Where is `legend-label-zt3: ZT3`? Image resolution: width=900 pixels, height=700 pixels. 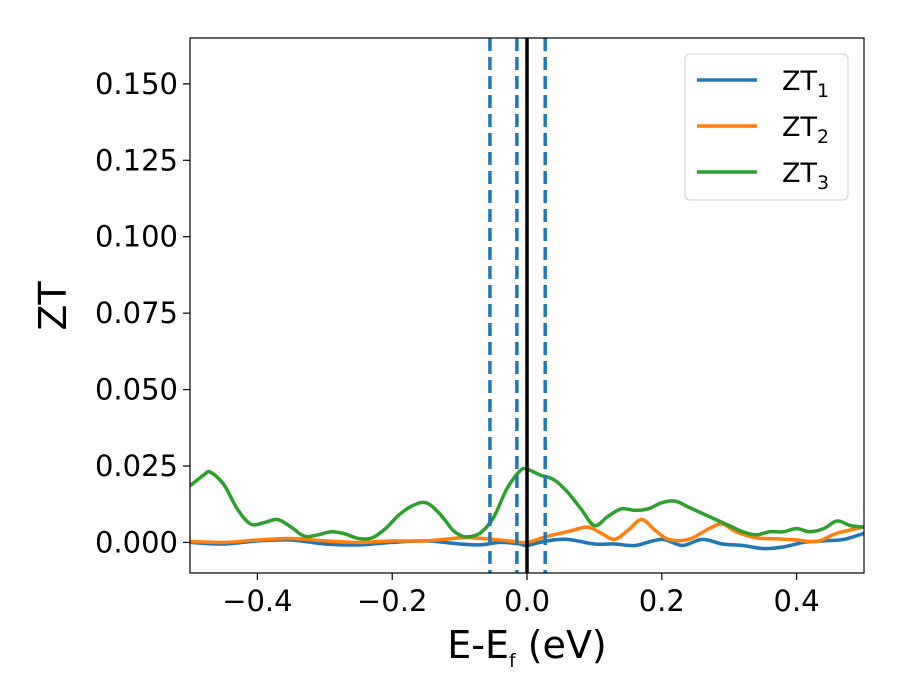 legend-label-zt3: ZT3 is located at coordinates (805, 176).